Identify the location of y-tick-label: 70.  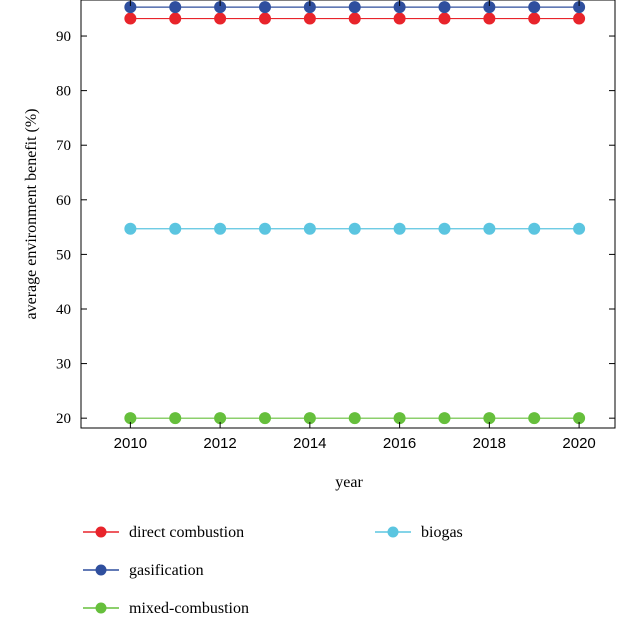
(63, 146).